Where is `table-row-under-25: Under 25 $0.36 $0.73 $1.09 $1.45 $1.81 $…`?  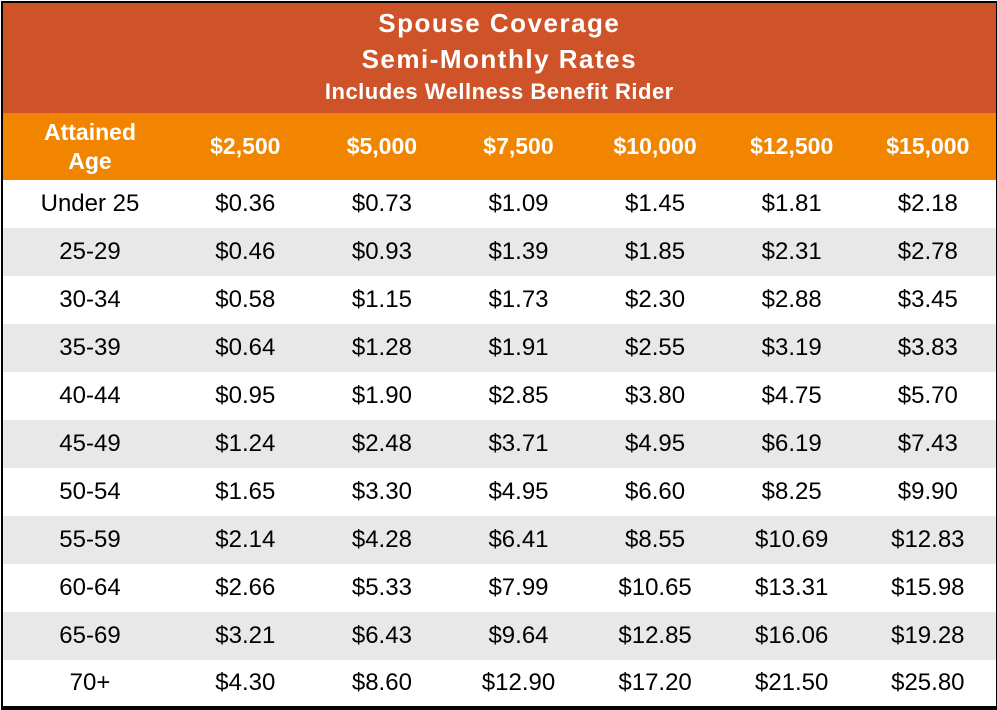 table-row-under-25: Under 25 $0.36 $0.73 $1.09 $1.45 $1.81 $… is located at coordinates (499, 204).